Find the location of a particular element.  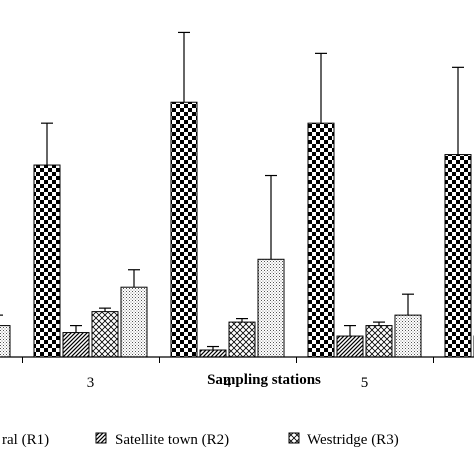

legend-label-series-3: Westridge (R3) is located at coordinates (353, 440).